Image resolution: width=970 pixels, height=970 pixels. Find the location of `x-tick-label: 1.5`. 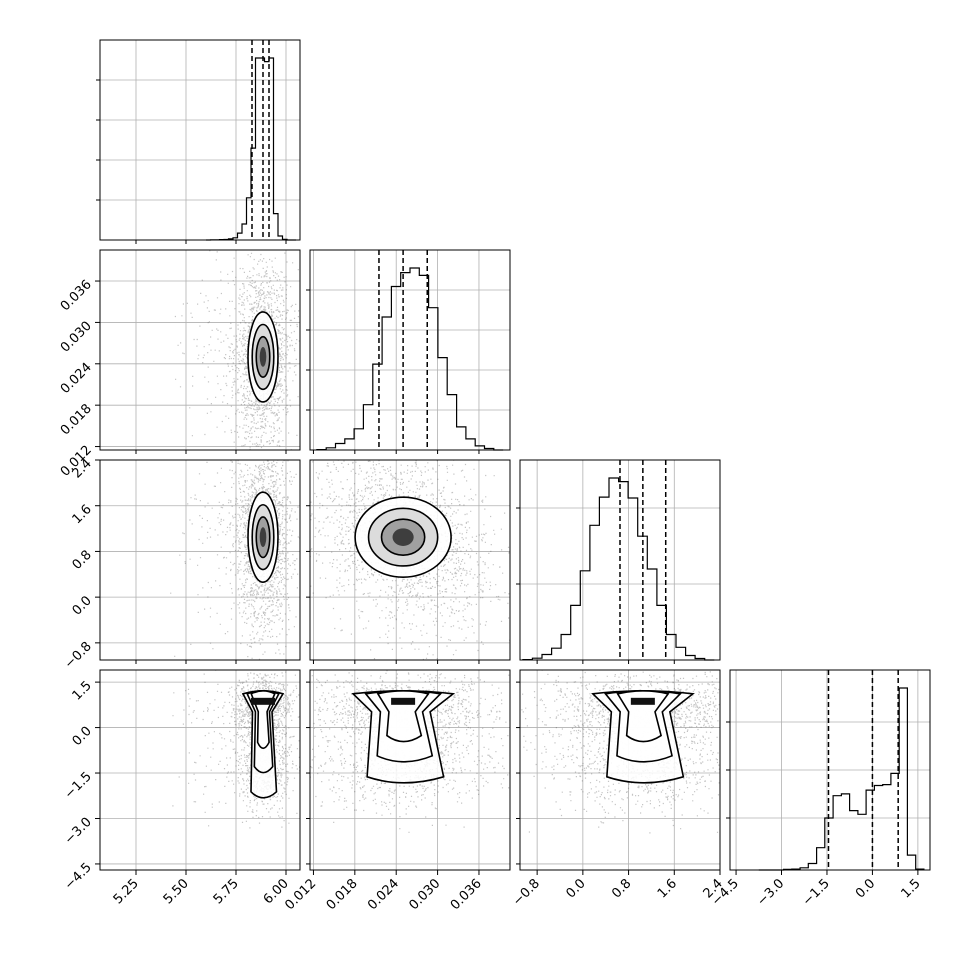

x-tick-label: 1.5 is located at coordinates (910, 888).